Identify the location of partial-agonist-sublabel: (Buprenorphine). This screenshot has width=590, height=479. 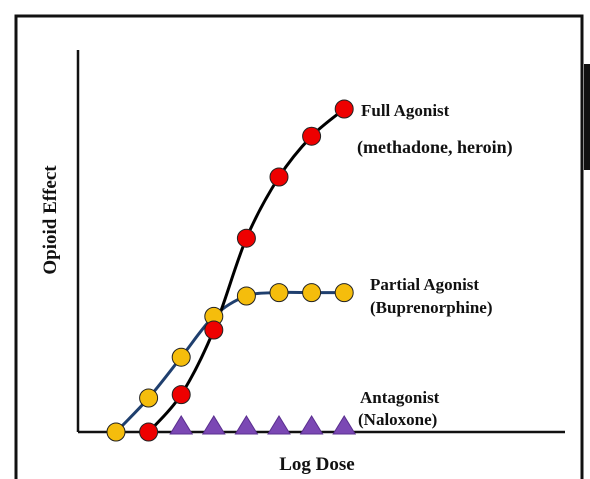
(431, 307).